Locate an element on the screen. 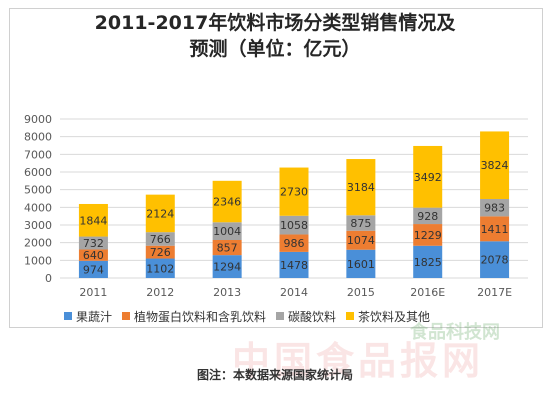 The height and width of the screenshot is (400, 550). data-label: 1844 is located at coordinates (93, 220).